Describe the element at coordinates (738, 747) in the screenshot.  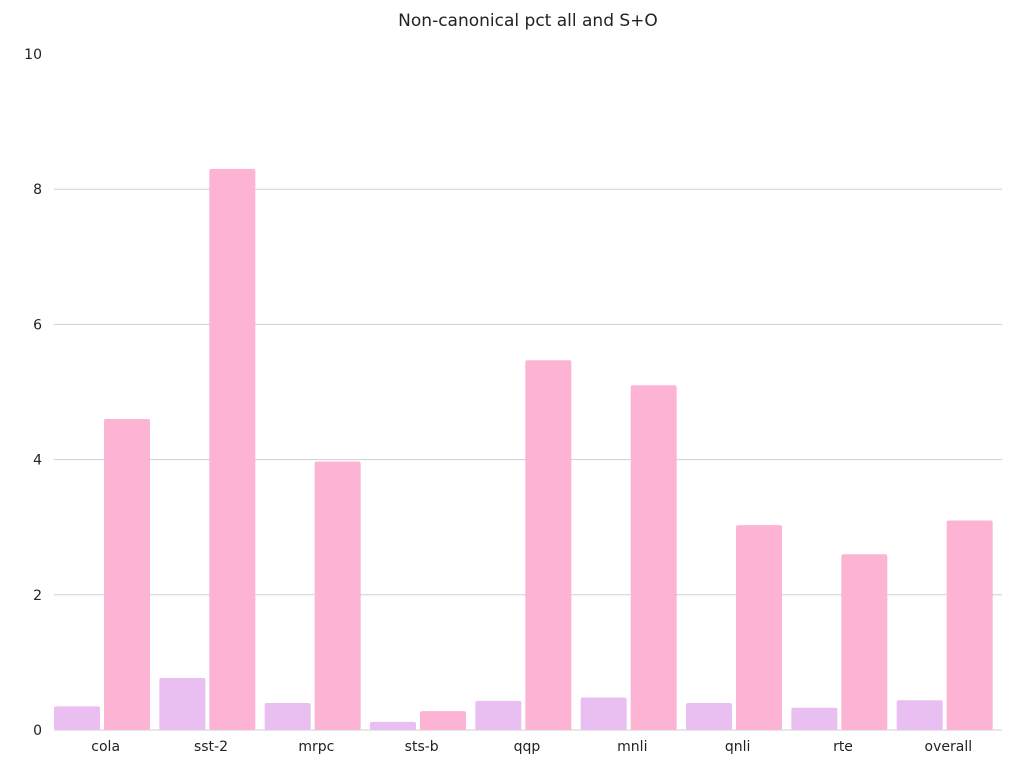
I see `x-tick-label: qnli` at that location.